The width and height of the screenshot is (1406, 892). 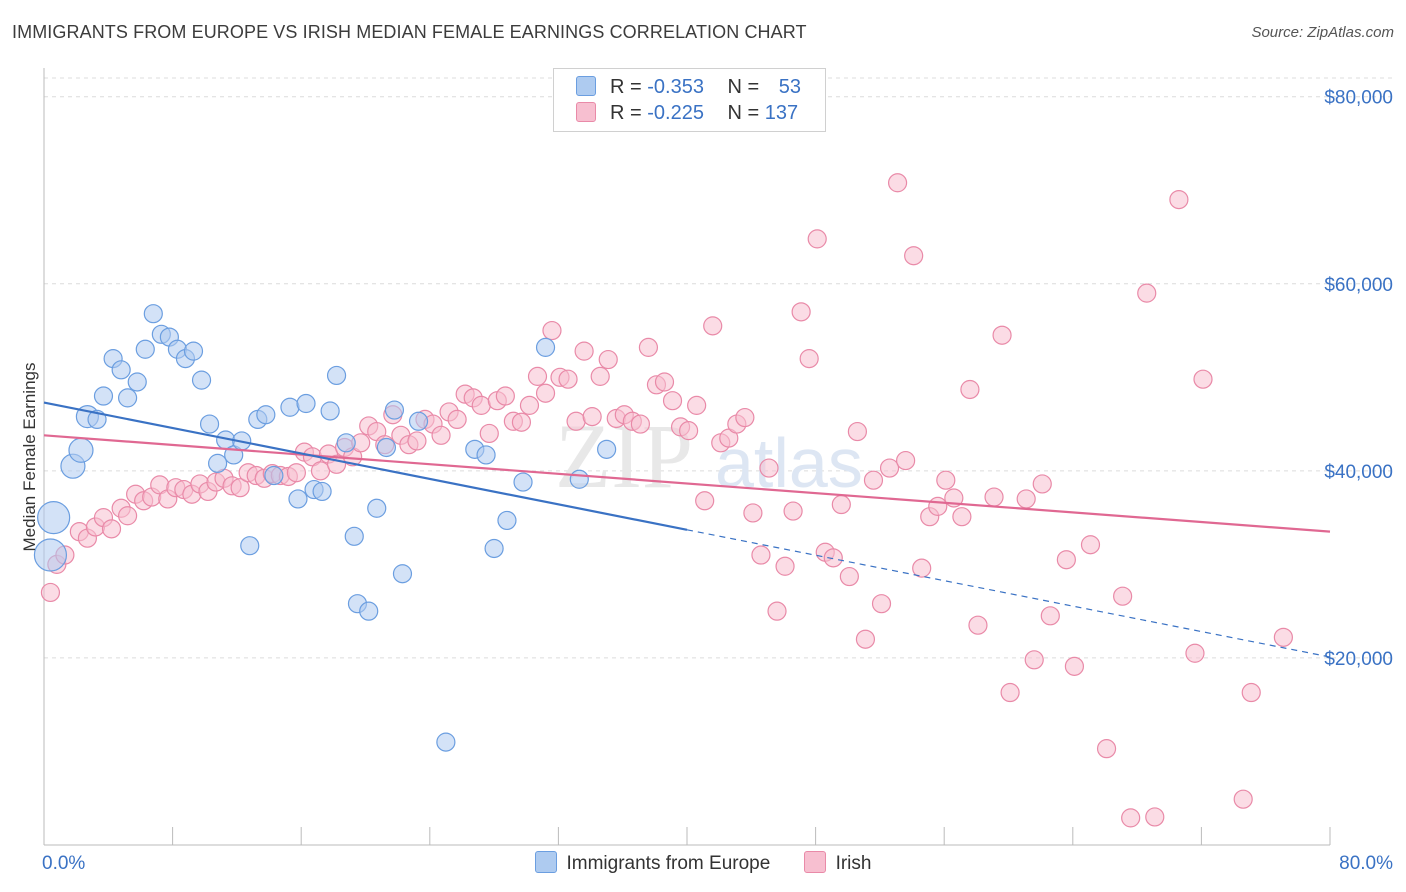 What do you see at coordinates (1358, 659) in the screenshot?
I see `y-tick-label: $20,000` at bounding box center [1358, 659].